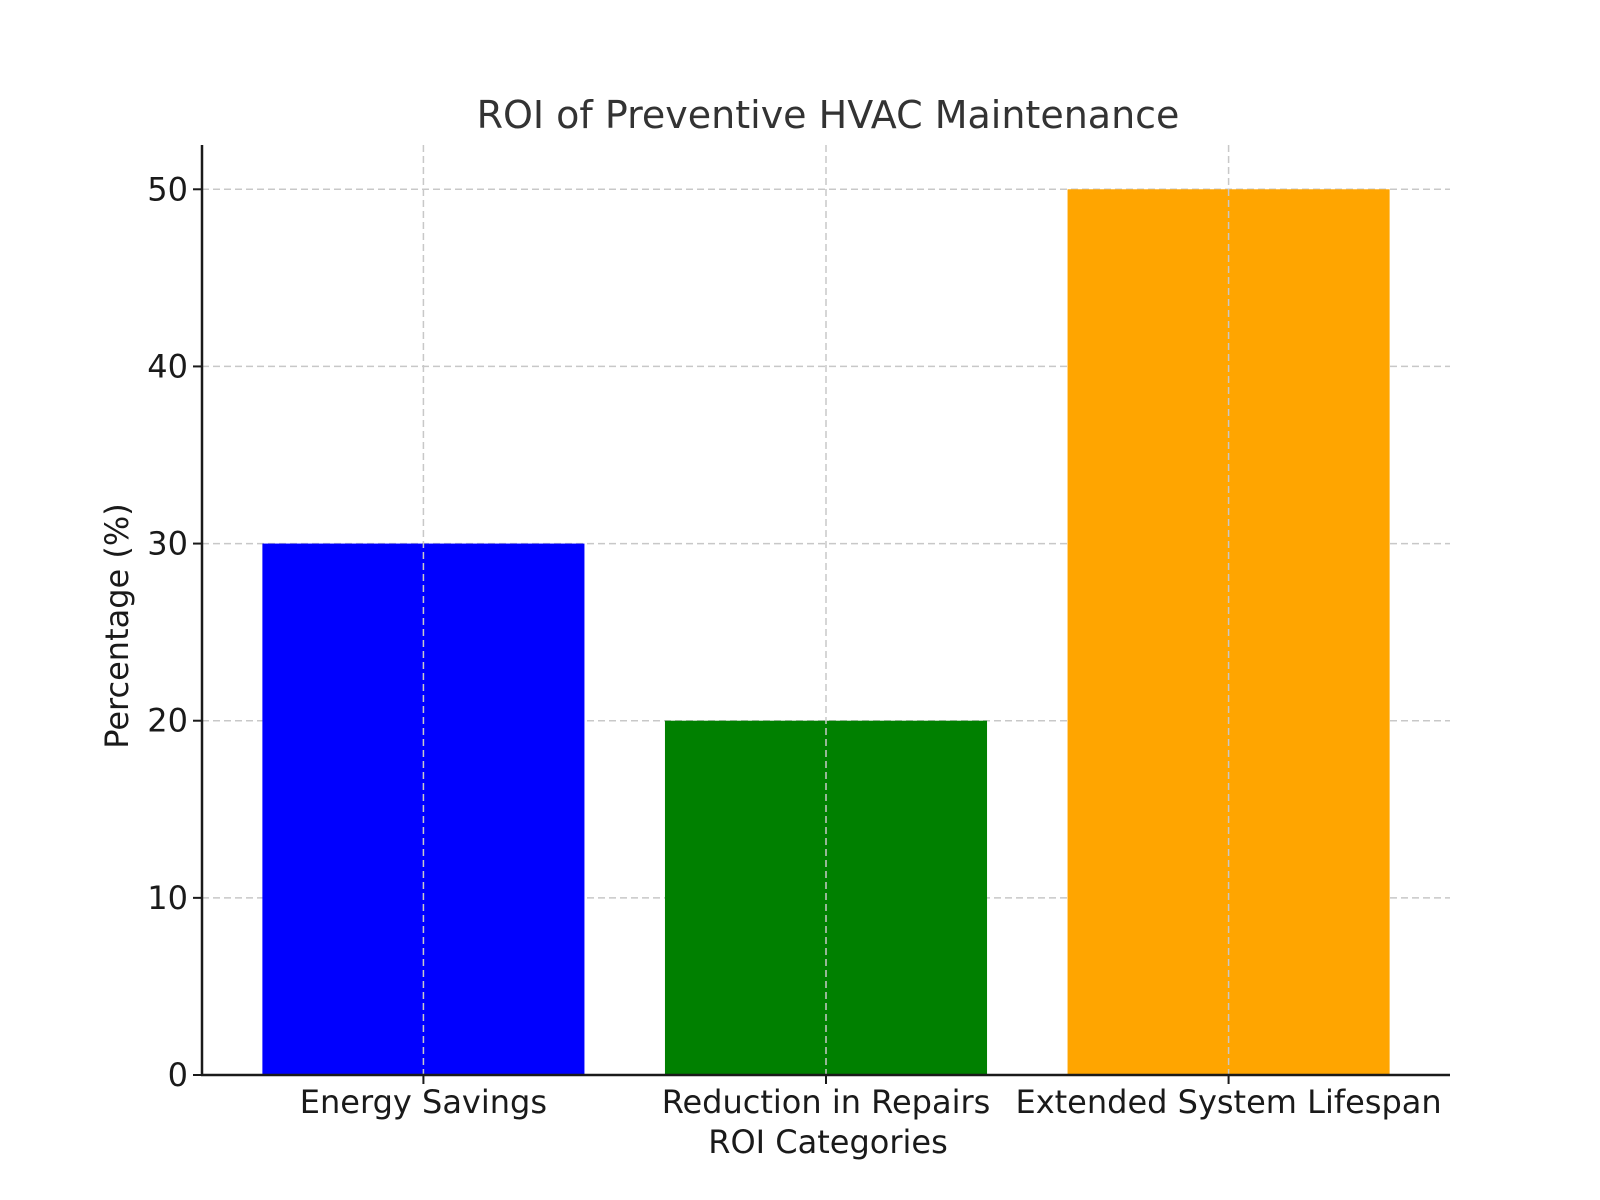 The image size is (1600, 1200). What do you see at coordinates (167, 189) in the screenshot?
I see `y-tick-label: 50` at bounding box center [167, 189].